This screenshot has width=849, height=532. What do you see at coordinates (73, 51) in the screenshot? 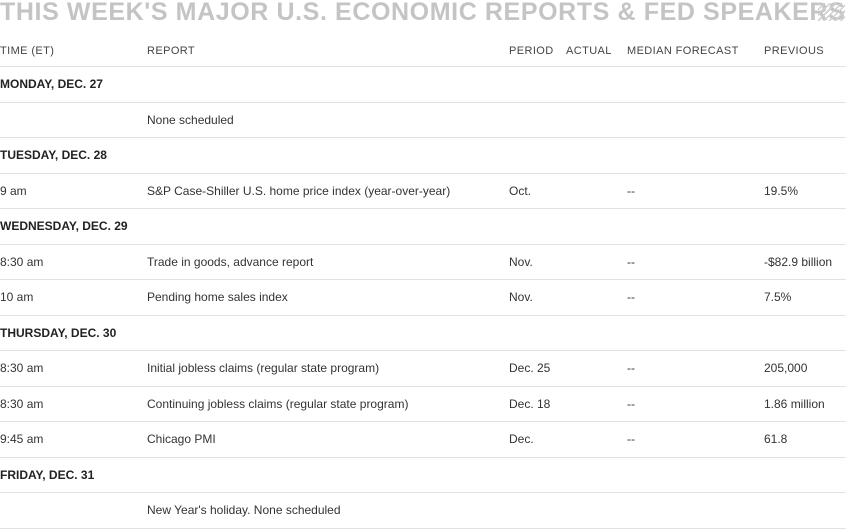
I see `header-time: TIME (ET)` at bounding box center [73, 51].